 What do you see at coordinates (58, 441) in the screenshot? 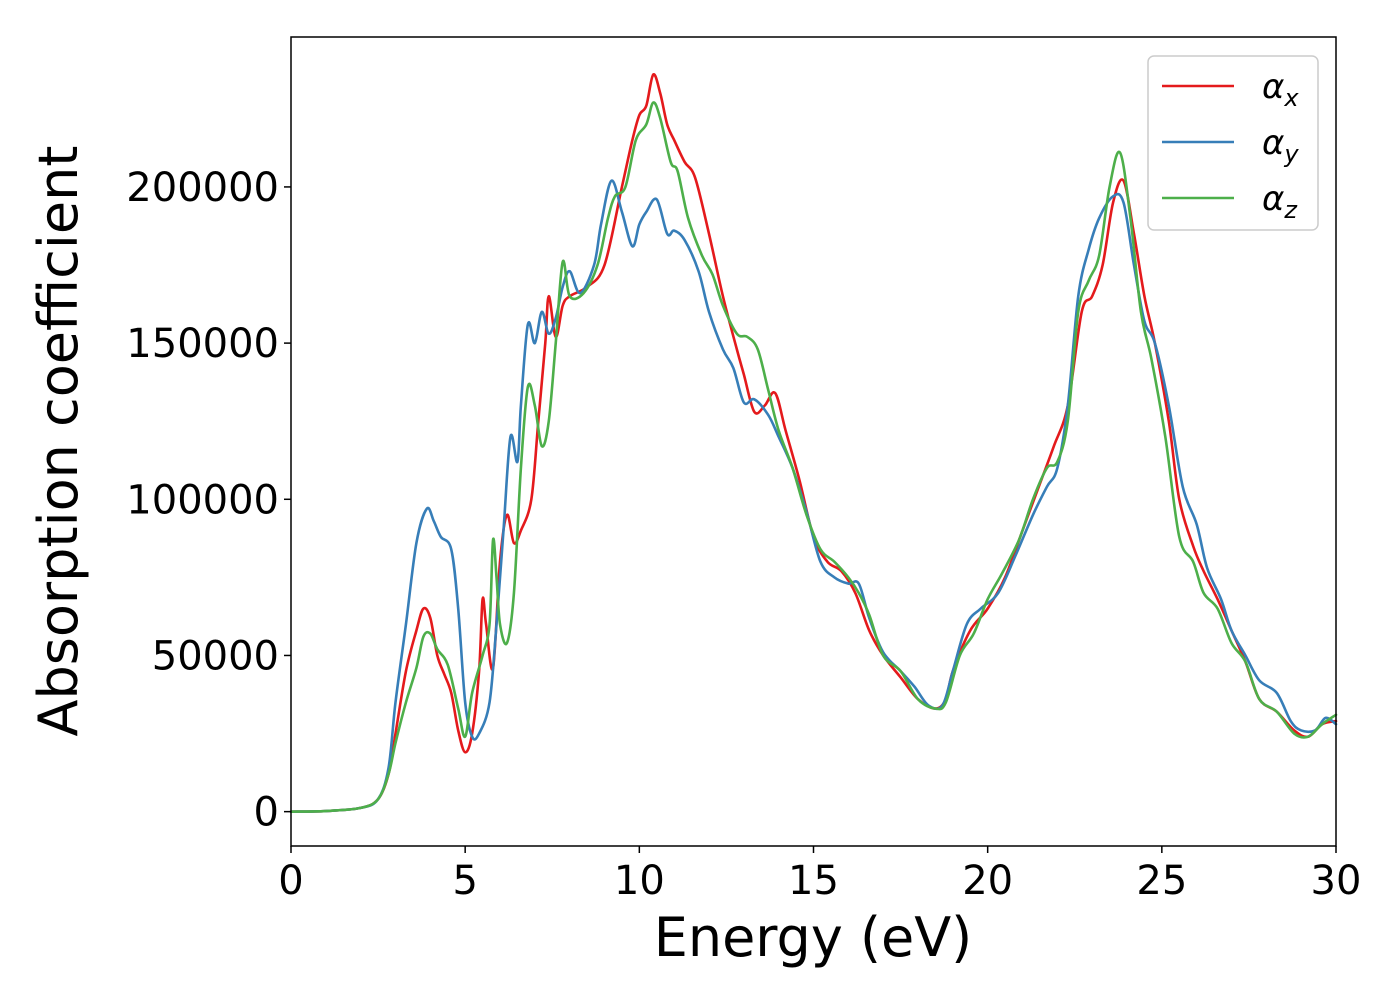
I see `y-axis-title: Absorption coefficient` at bounding box center [58, 441].